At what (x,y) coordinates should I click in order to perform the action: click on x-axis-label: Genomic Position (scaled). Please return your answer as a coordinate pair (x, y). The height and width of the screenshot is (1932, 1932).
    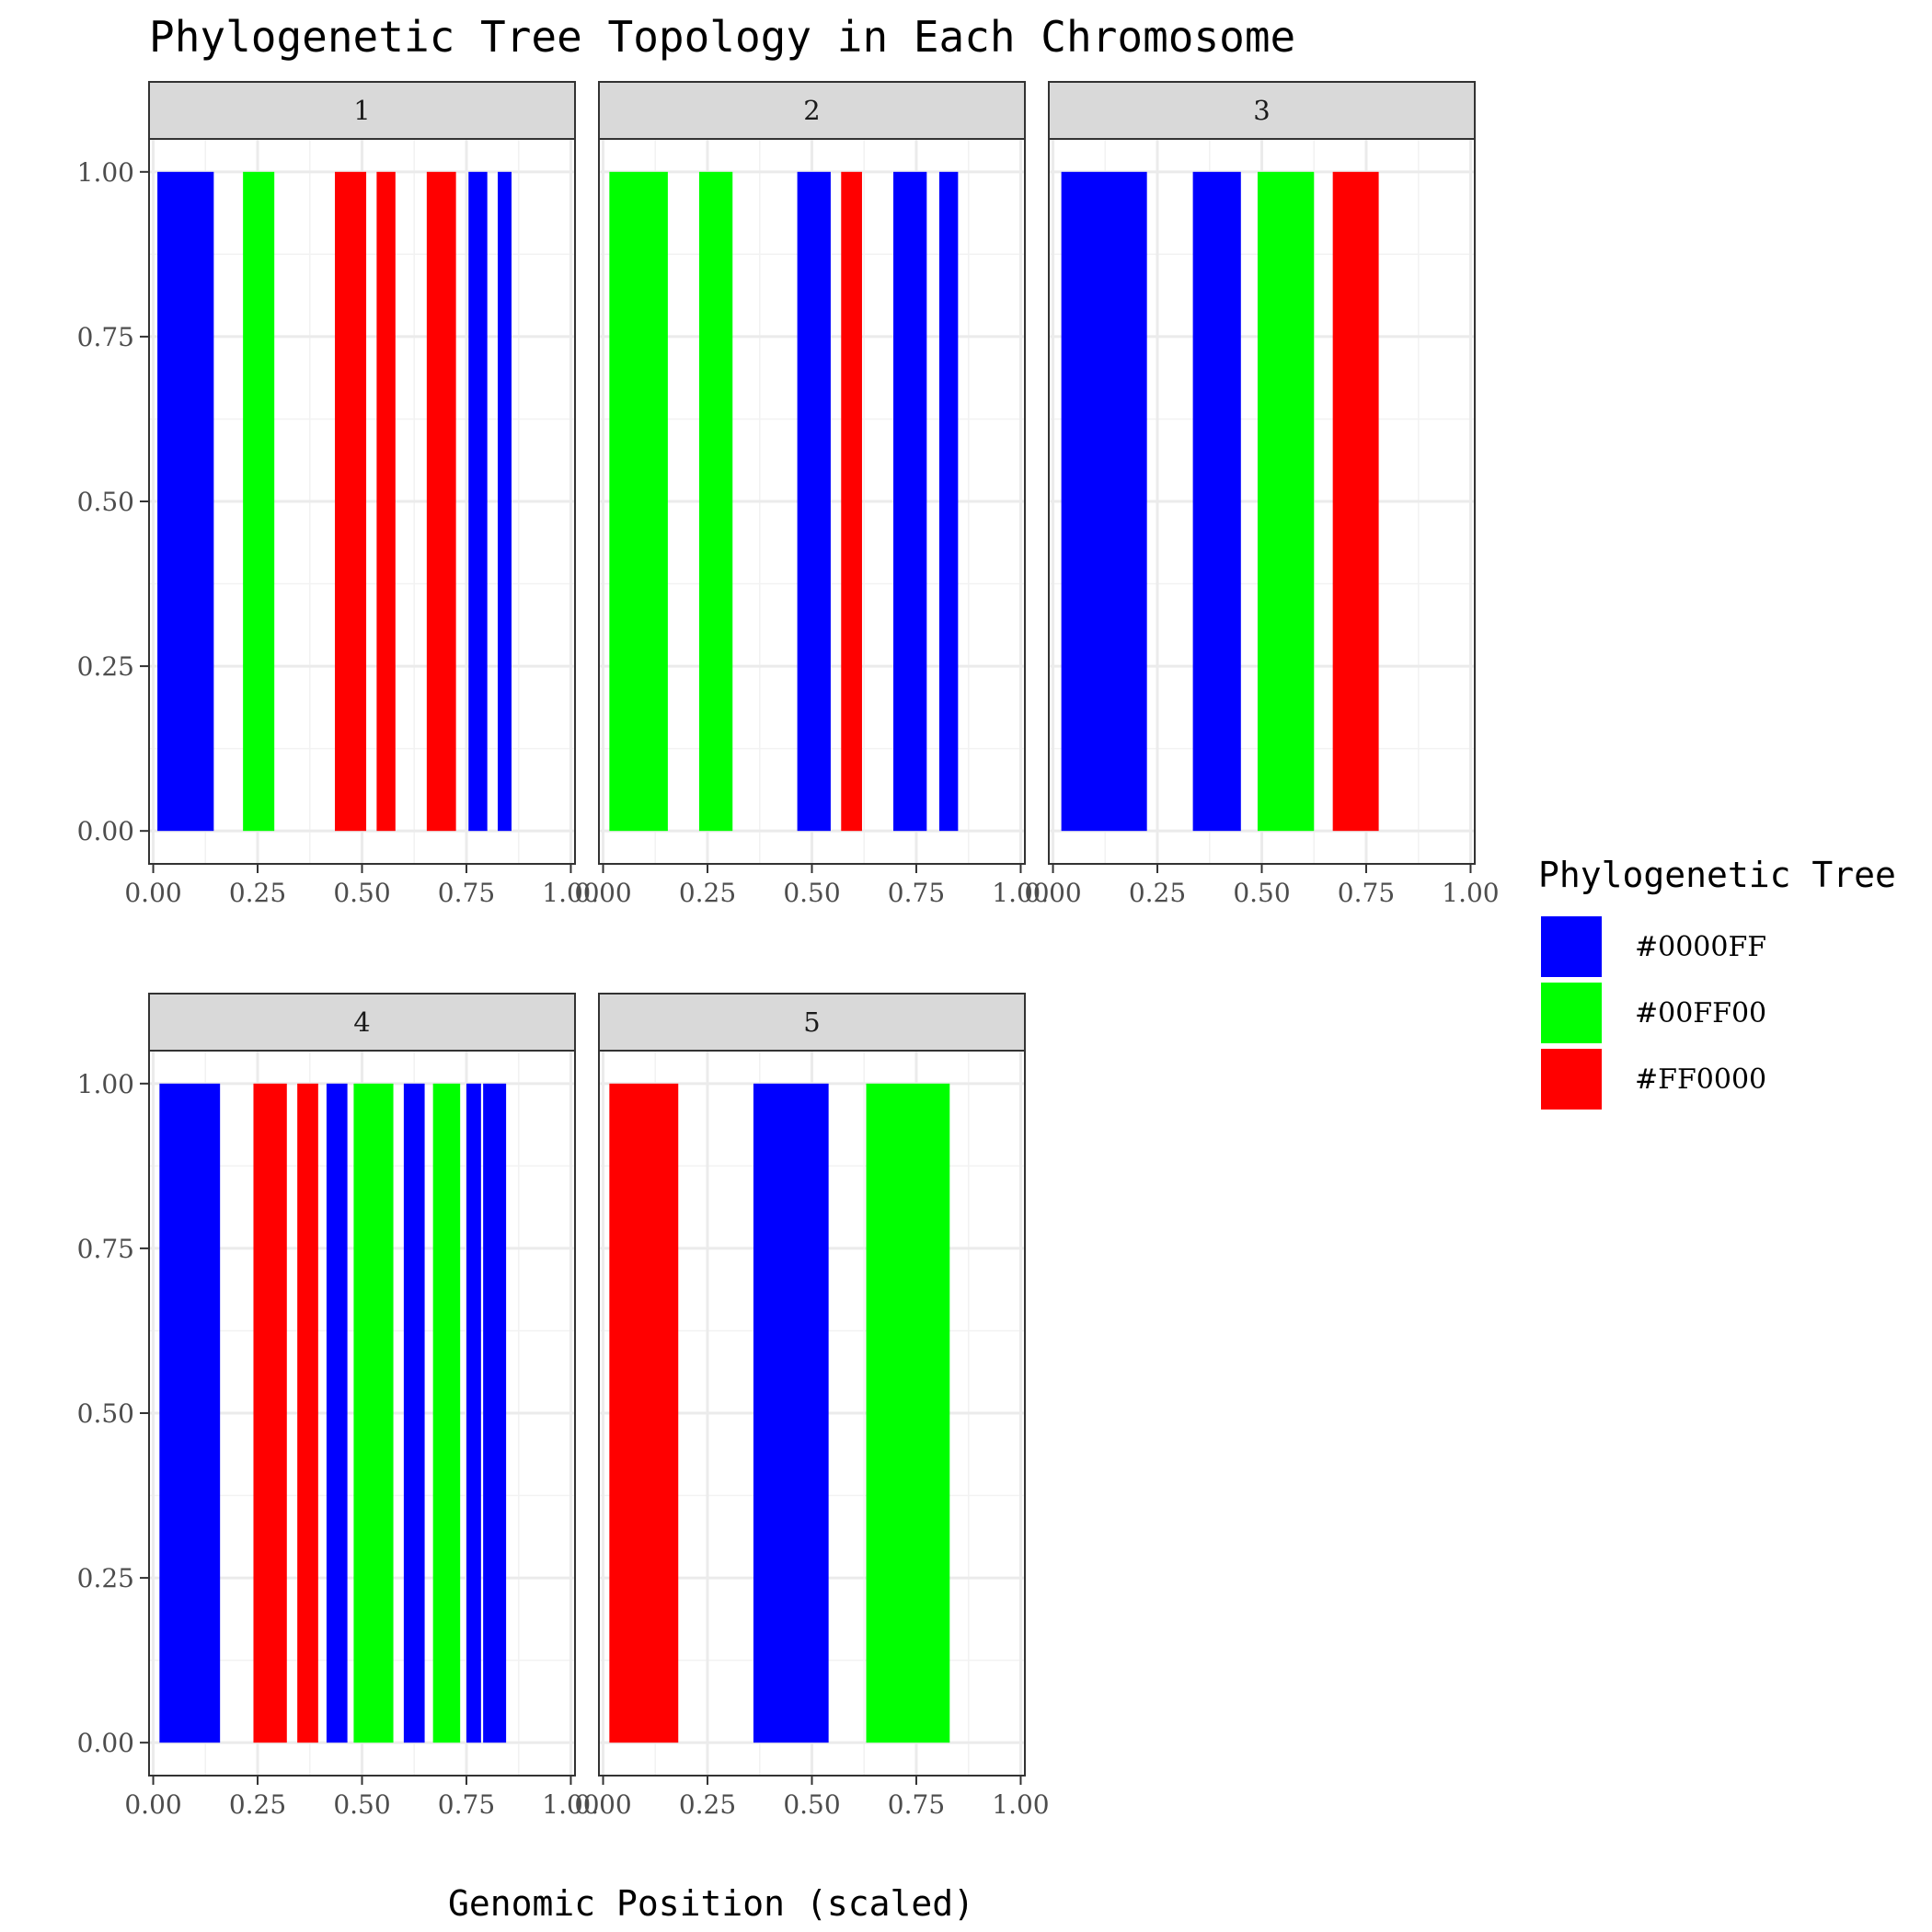
    Looking at the image, I should click on (711, 1903).